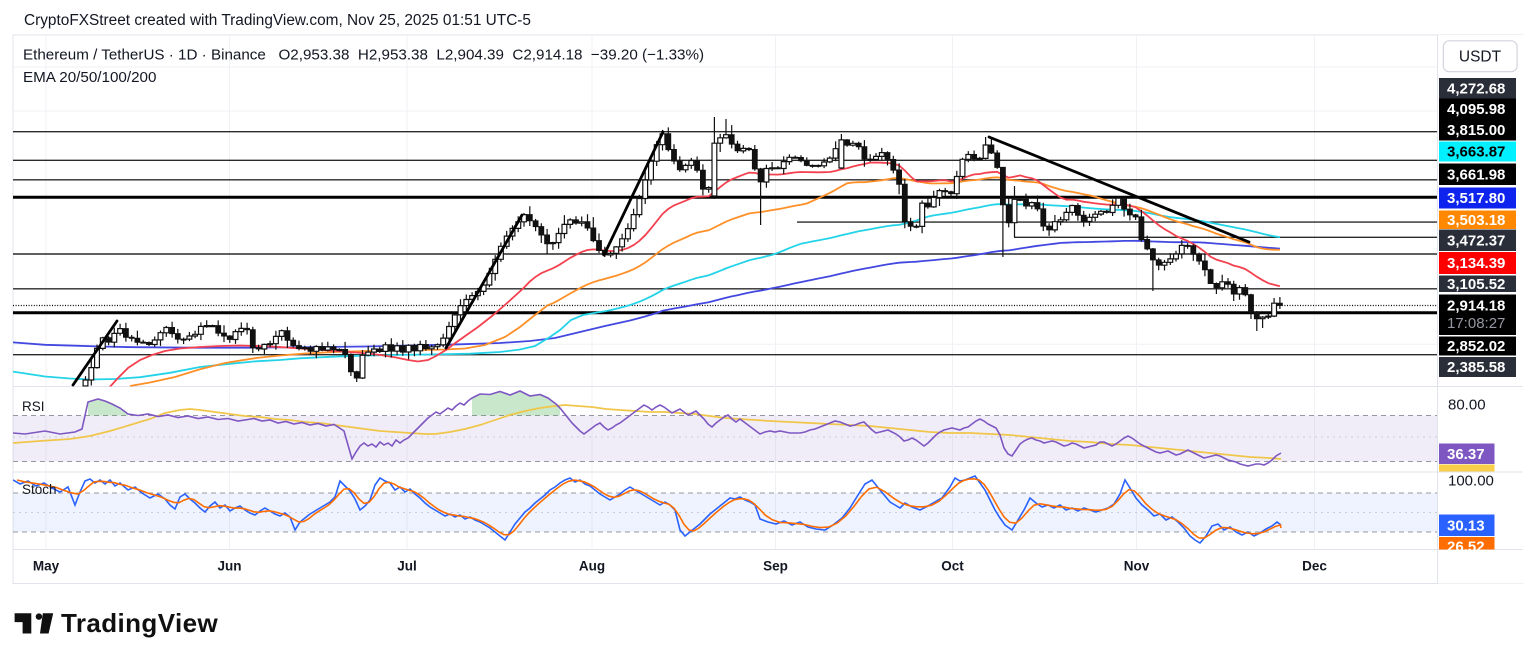  Describe the element at coordinates (1476, 367) in the screenshot. I see `svg-text: 2,385.58` at that location.